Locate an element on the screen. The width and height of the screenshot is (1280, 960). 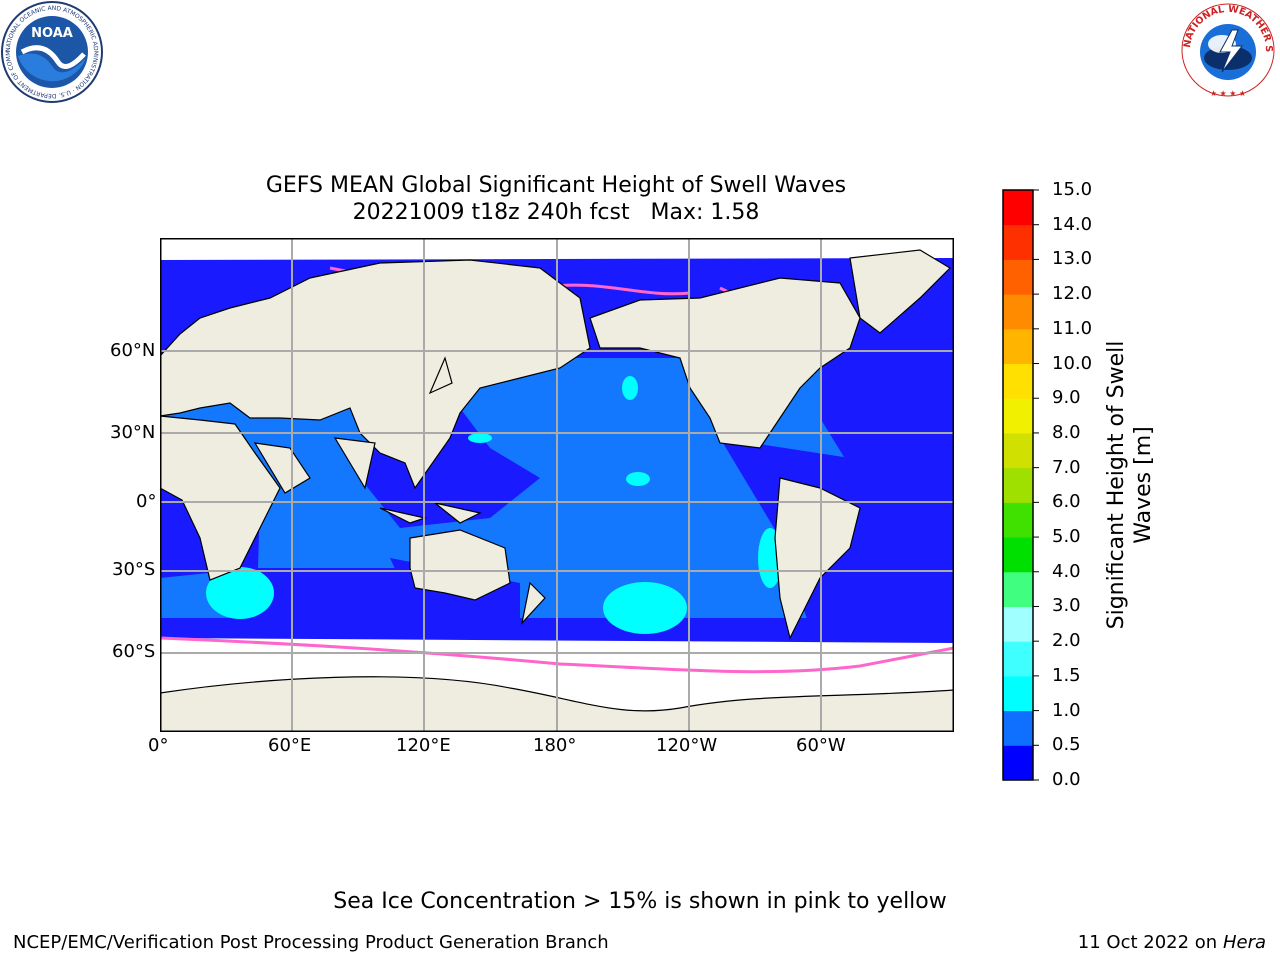
colorbar-tick-label: 9.0 is located at coordinates (1066, 398).